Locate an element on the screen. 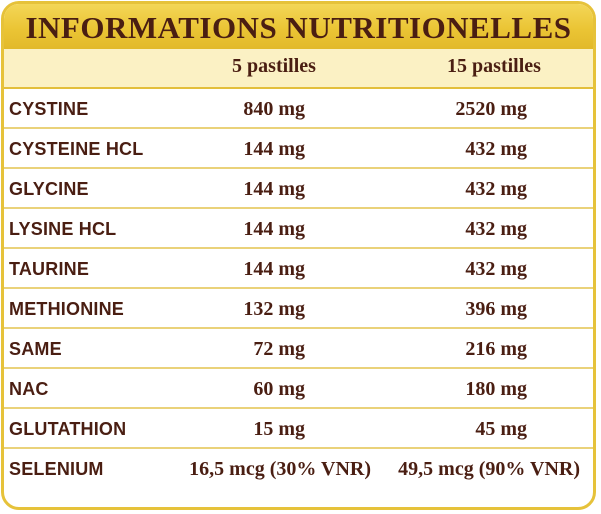 This screenshot has height=514, width=601. value-5-pastilles: 60 mg is located at coordinates (279, 389).